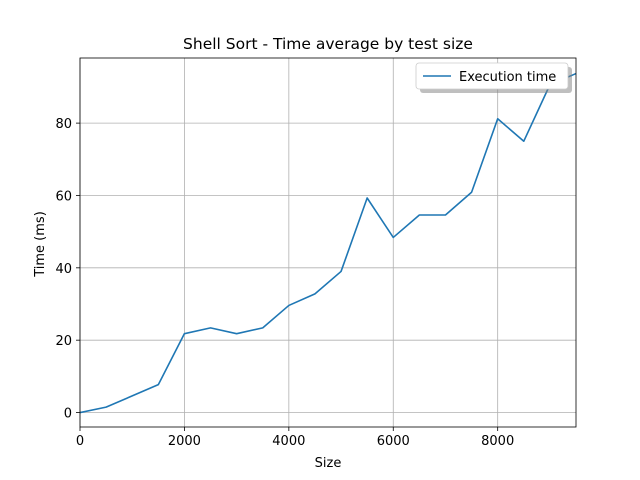 This screenshot has width=640, height=480. Describe the element at coordinates (497, 441) in the screenshot. I see `x-tick-label: 8000` at that location.